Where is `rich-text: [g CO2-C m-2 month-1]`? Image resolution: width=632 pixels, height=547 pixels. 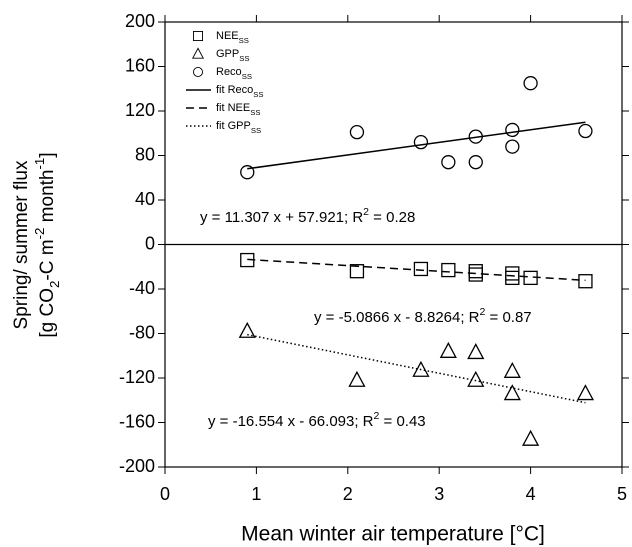
rich-text: [g CO2-C m-2 month-1] is located at coordinates (47, 244).